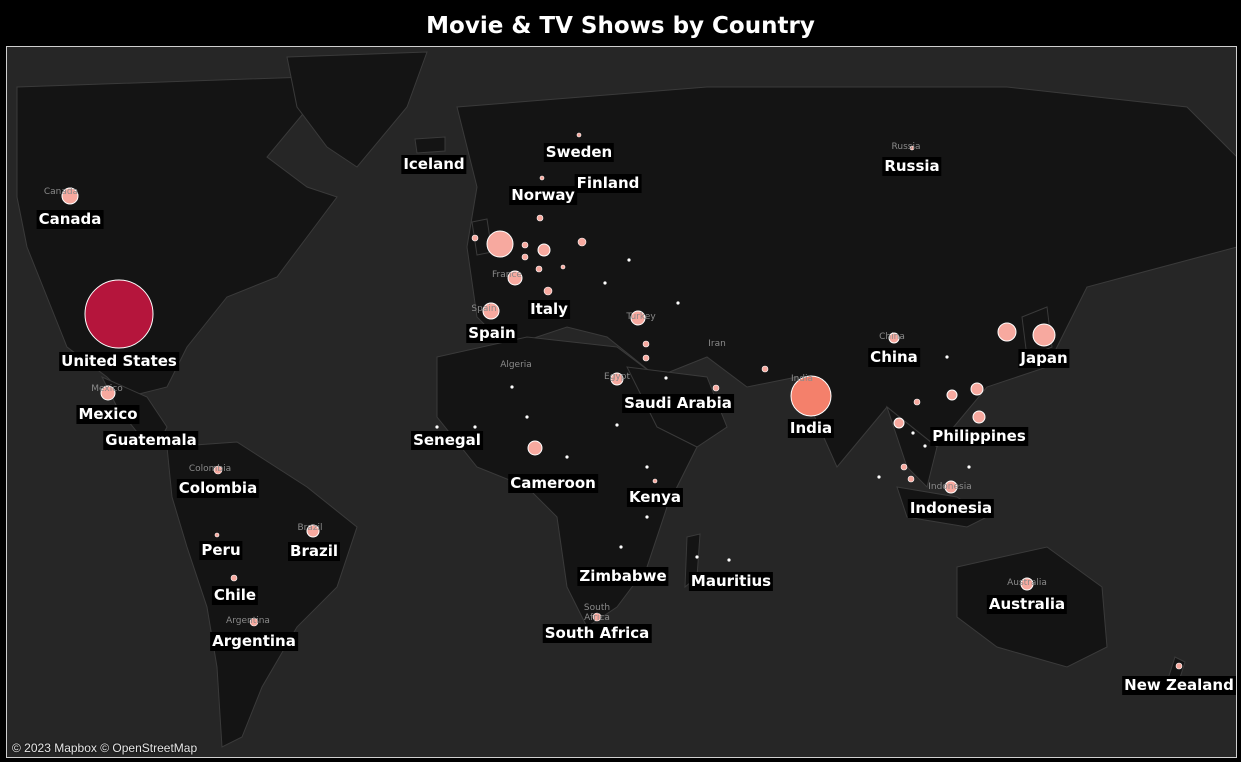 The image size is (1241, 762). Describe the element at coordinates (731, 581) in the screenshot. I see `country-label-mauritius: Mauritius` at that location.